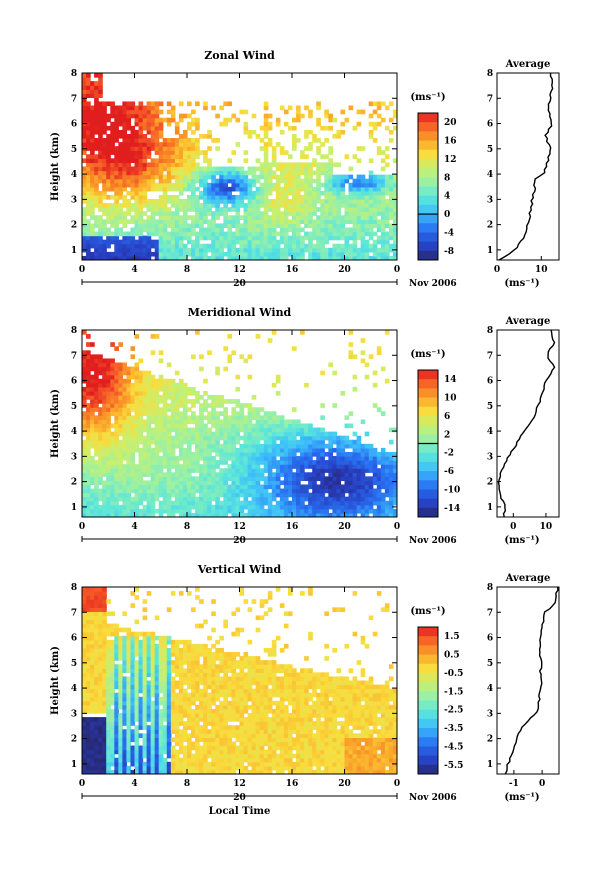 The image size is (610, 873). What do you see at coordinates (490, 331) in the screenshot?
I see `average-y-tick-label: 8` at bounding box center [490, 331].